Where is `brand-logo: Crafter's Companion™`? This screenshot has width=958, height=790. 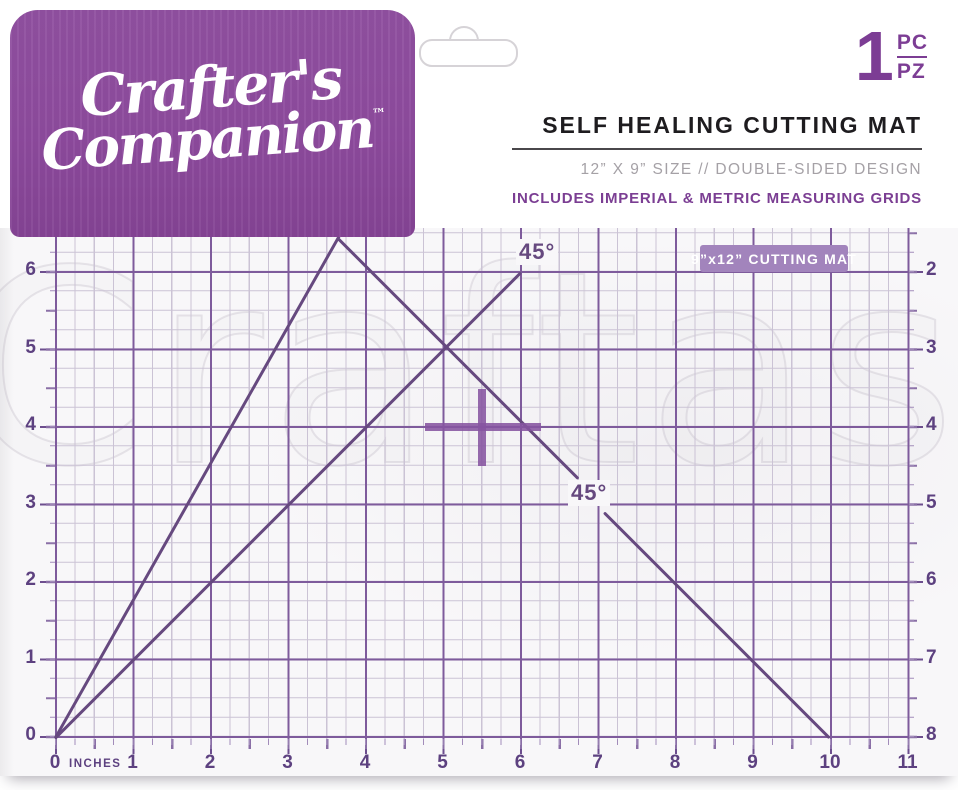 brand-logo: Crafter's Companion™ is located at coordinates (212, 114).